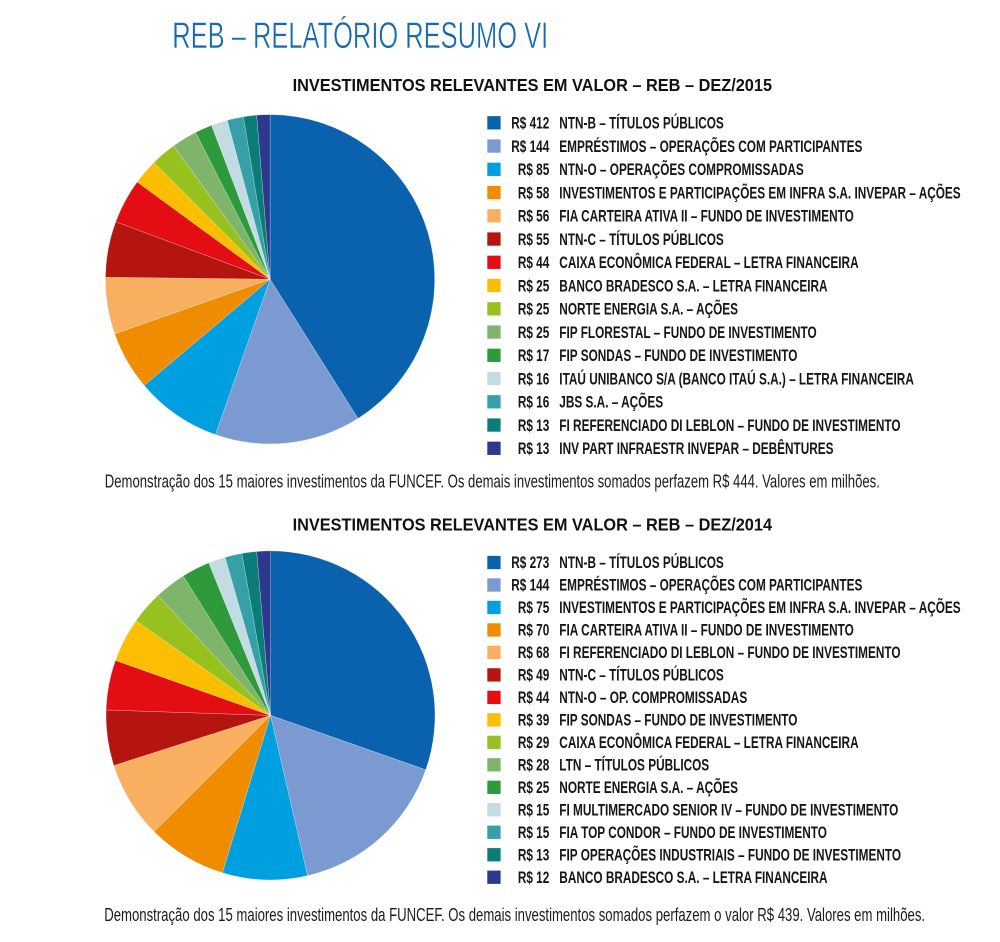 Image resolution: width=1000 pixels, height=942 pixels. Describe the element at coordinates (534, 240) in the screenshot. I see `svg-text: R$ 55` at that location.